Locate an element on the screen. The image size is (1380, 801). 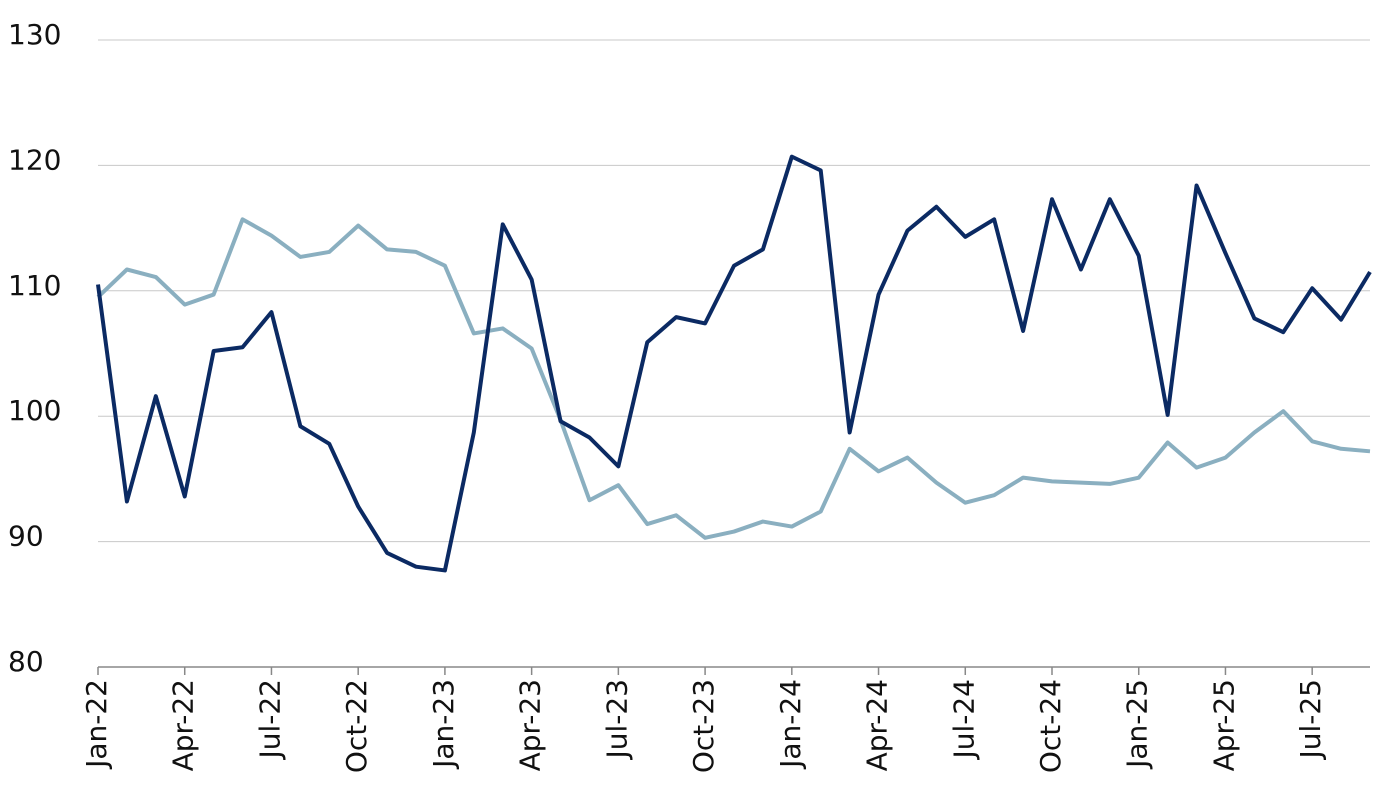
x-tick-label: Oct-23 is located at coordinates (703, 726).